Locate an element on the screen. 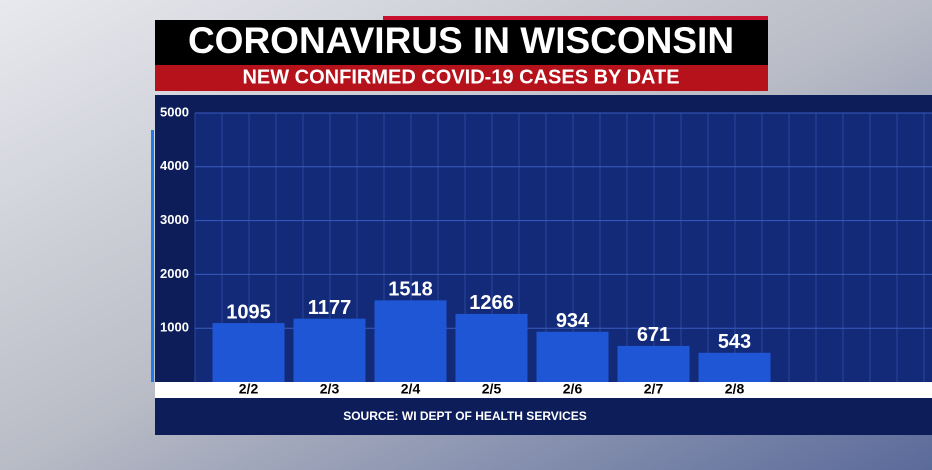  chart-subtitle: NEW CONFIRMED COVID-19 CASES BY DATE is located at coordinates (460, 77).